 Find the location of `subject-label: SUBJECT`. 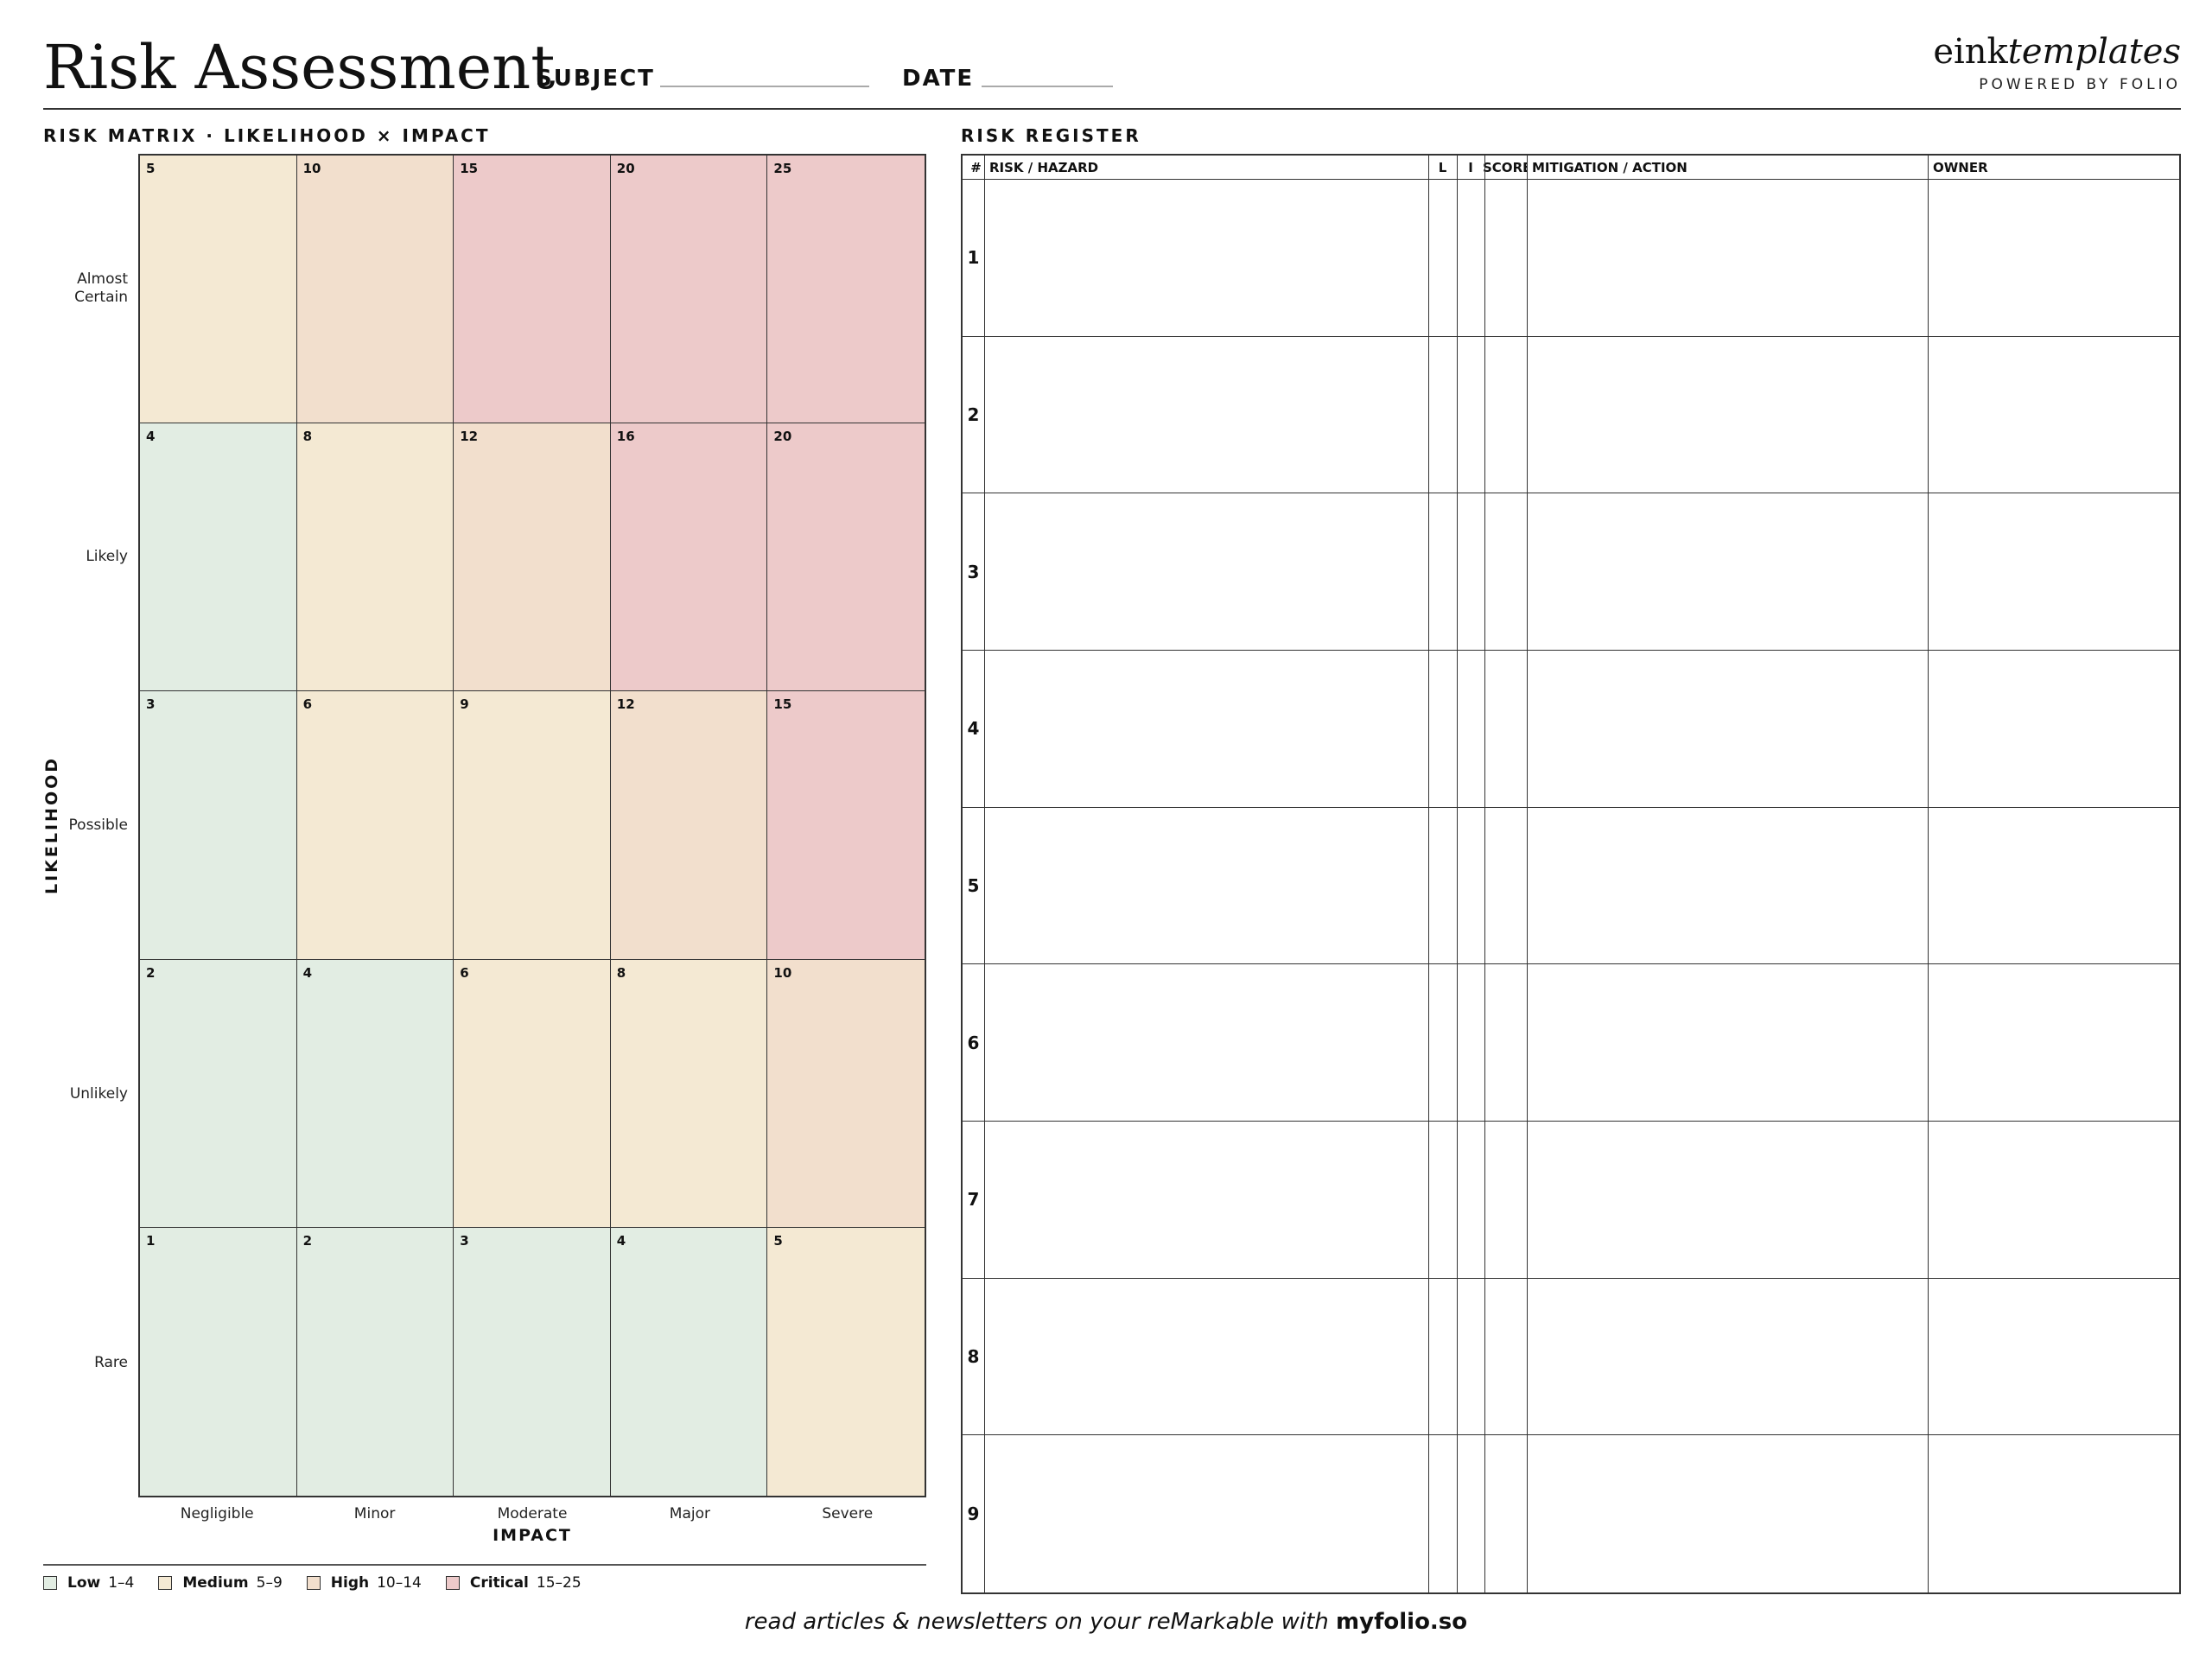

subject-label: SUBJECT is located at coordinates (595, 79).